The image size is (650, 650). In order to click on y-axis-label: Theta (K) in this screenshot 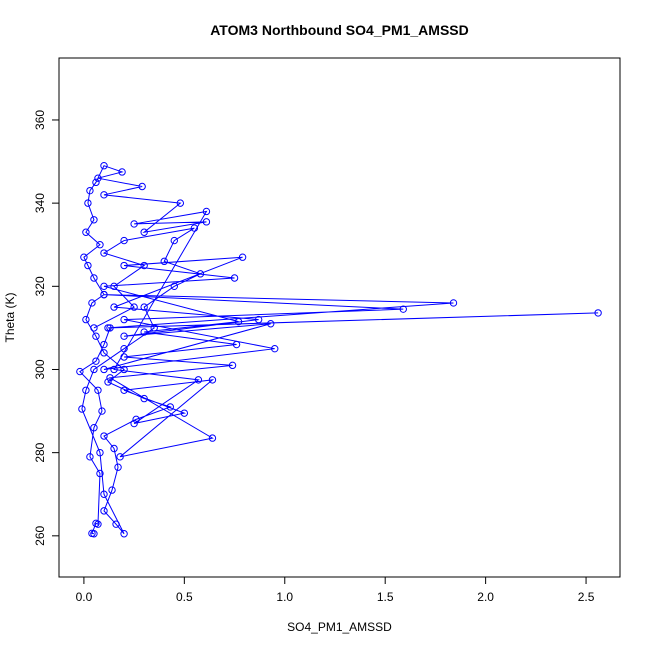, I will do `click(10, 317)`.